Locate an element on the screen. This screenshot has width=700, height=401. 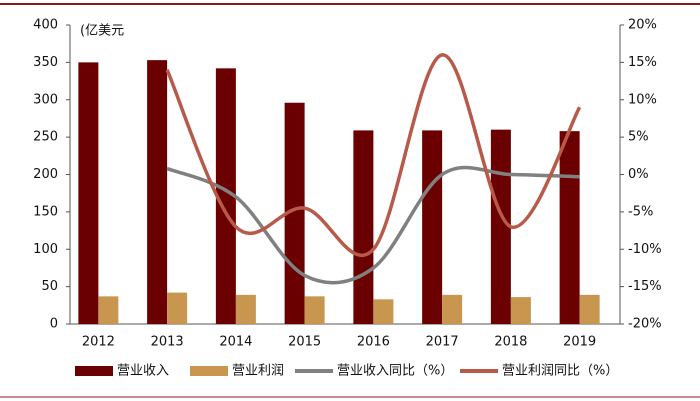
y2-tick-label: -20% is located at coordinates (645, 324).